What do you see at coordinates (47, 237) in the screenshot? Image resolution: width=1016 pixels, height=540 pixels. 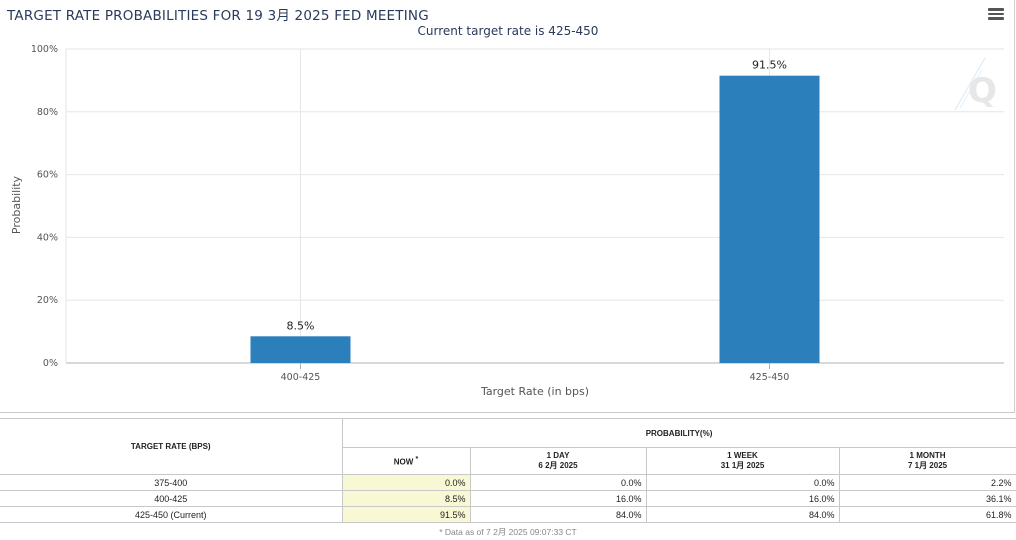 I see `y-tick-label: 40%` at bounding box center [47, 237].